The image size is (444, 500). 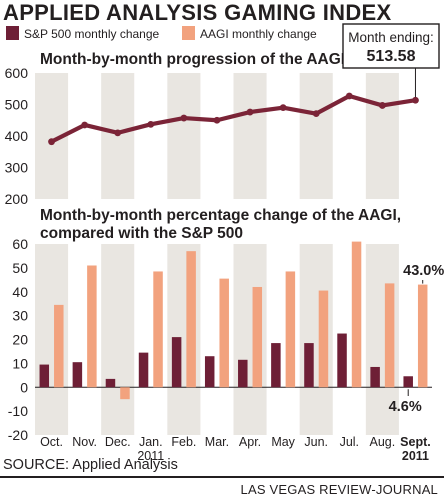 What do you see at coordinates (90, 465) in the screenshot?
I see `source-note: SOURCE: Applied Analysis` at bounding box center [90, 465].